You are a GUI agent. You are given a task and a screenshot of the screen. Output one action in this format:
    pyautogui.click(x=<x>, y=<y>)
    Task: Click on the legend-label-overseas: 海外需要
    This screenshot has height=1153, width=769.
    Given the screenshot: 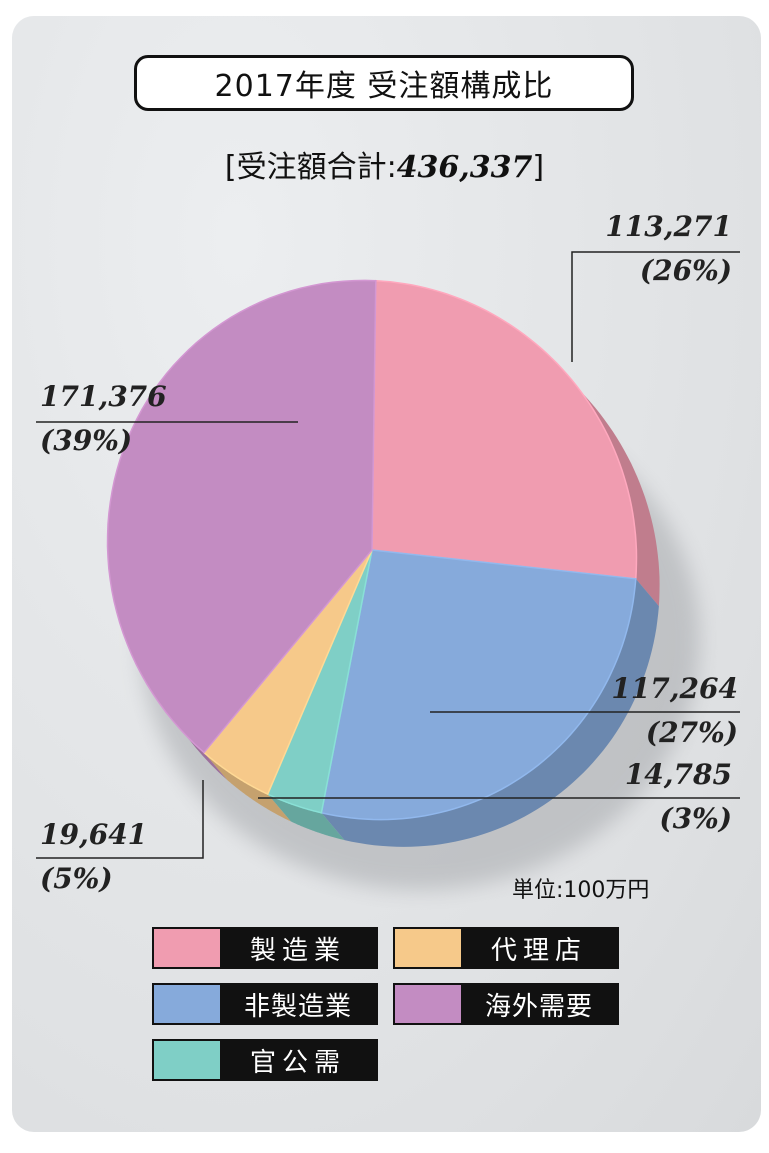 What is the action you would take?
    pyautogui.click(x=539, y=1004)
    